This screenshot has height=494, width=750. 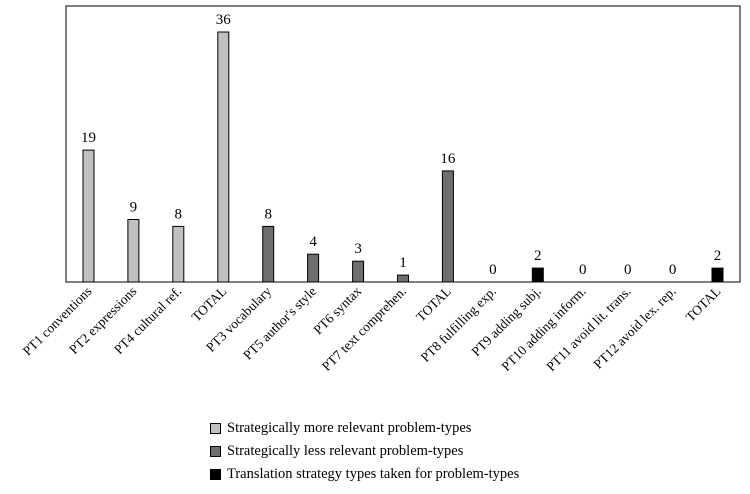 I want to click on data-label-1: 19, so click(x=88, y=138).